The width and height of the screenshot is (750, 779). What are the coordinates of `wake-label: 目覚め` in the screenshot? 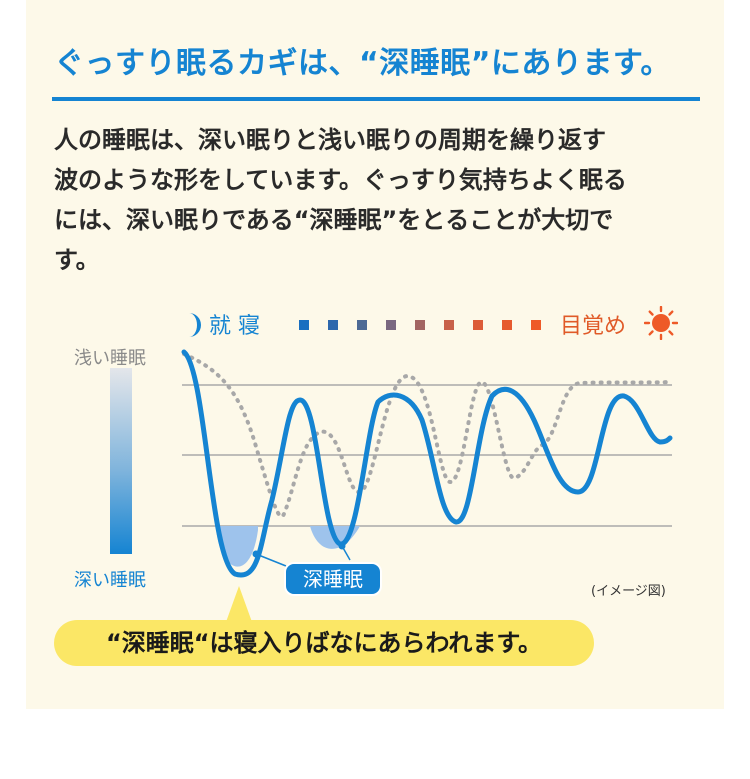 It's located at (593, 326).